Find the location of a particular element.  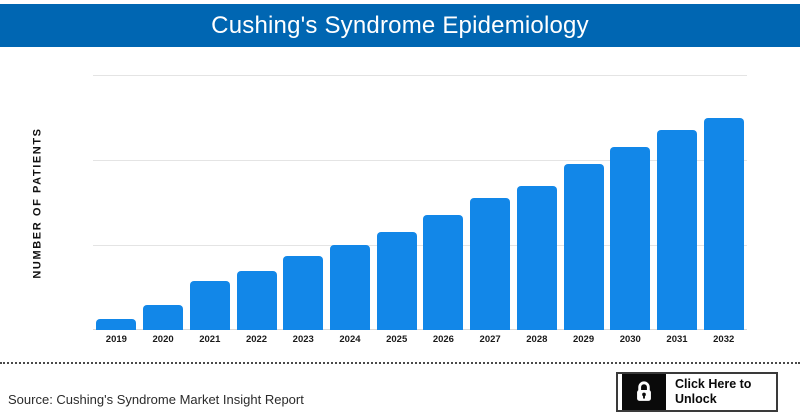

bar-2026 is located at coordinates (443, 272).